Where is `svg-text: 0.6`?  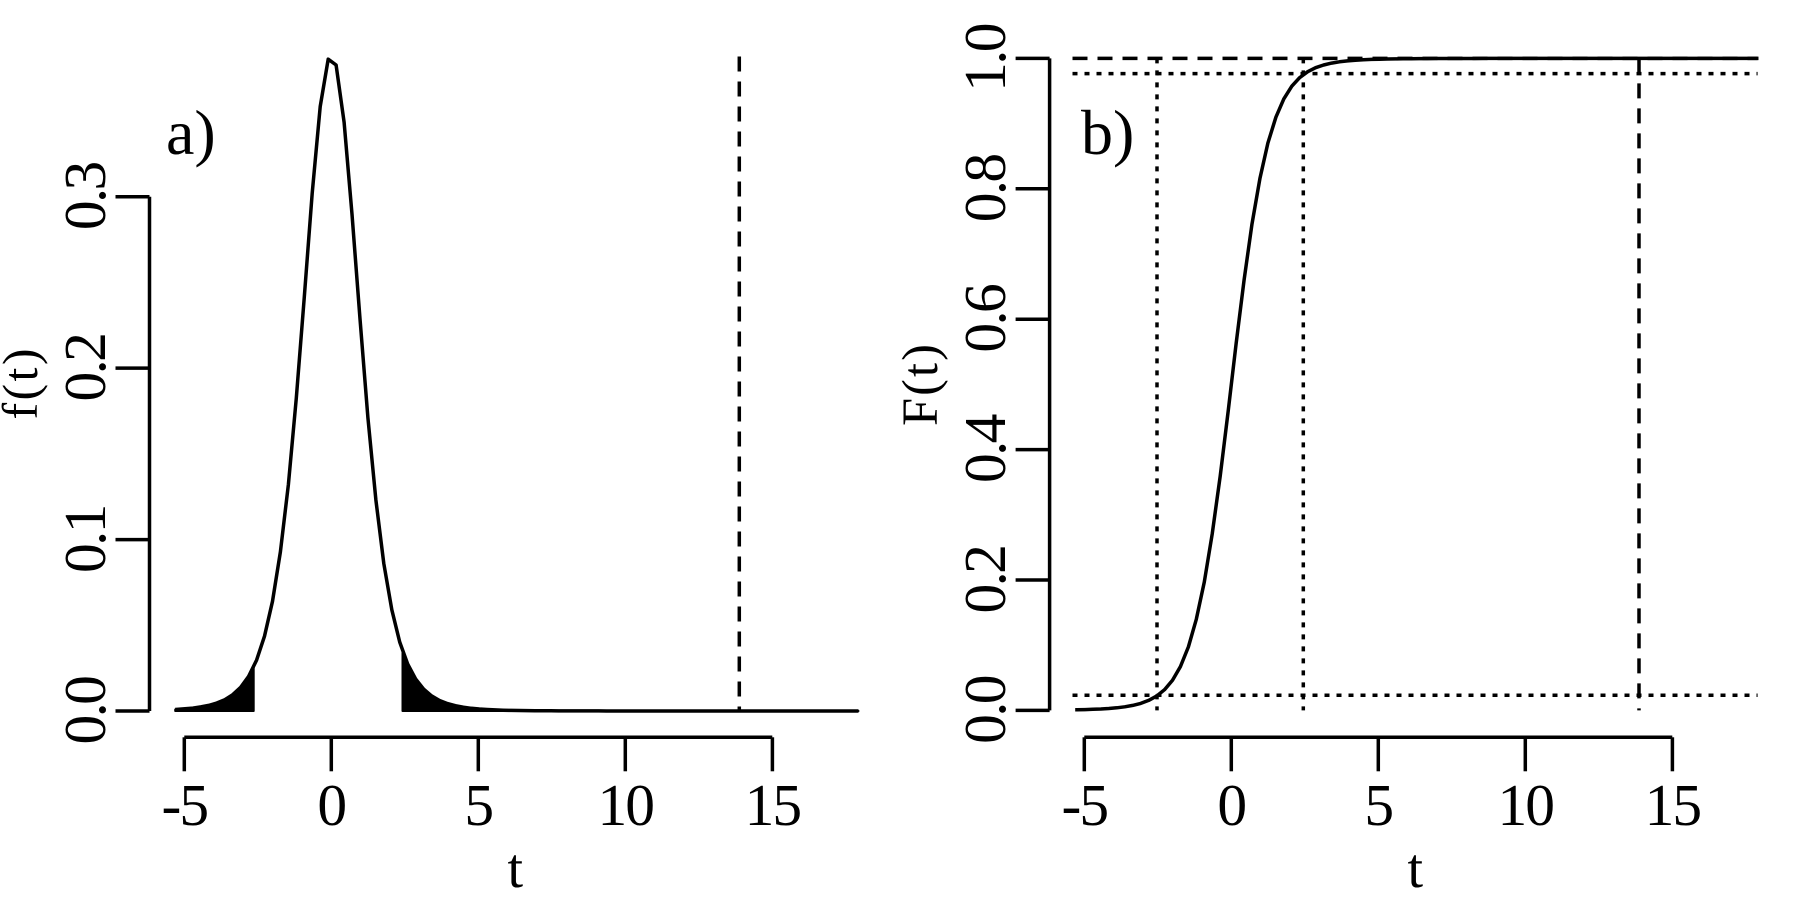
svg-text: 0.6 is located at coordinates (985, 319).